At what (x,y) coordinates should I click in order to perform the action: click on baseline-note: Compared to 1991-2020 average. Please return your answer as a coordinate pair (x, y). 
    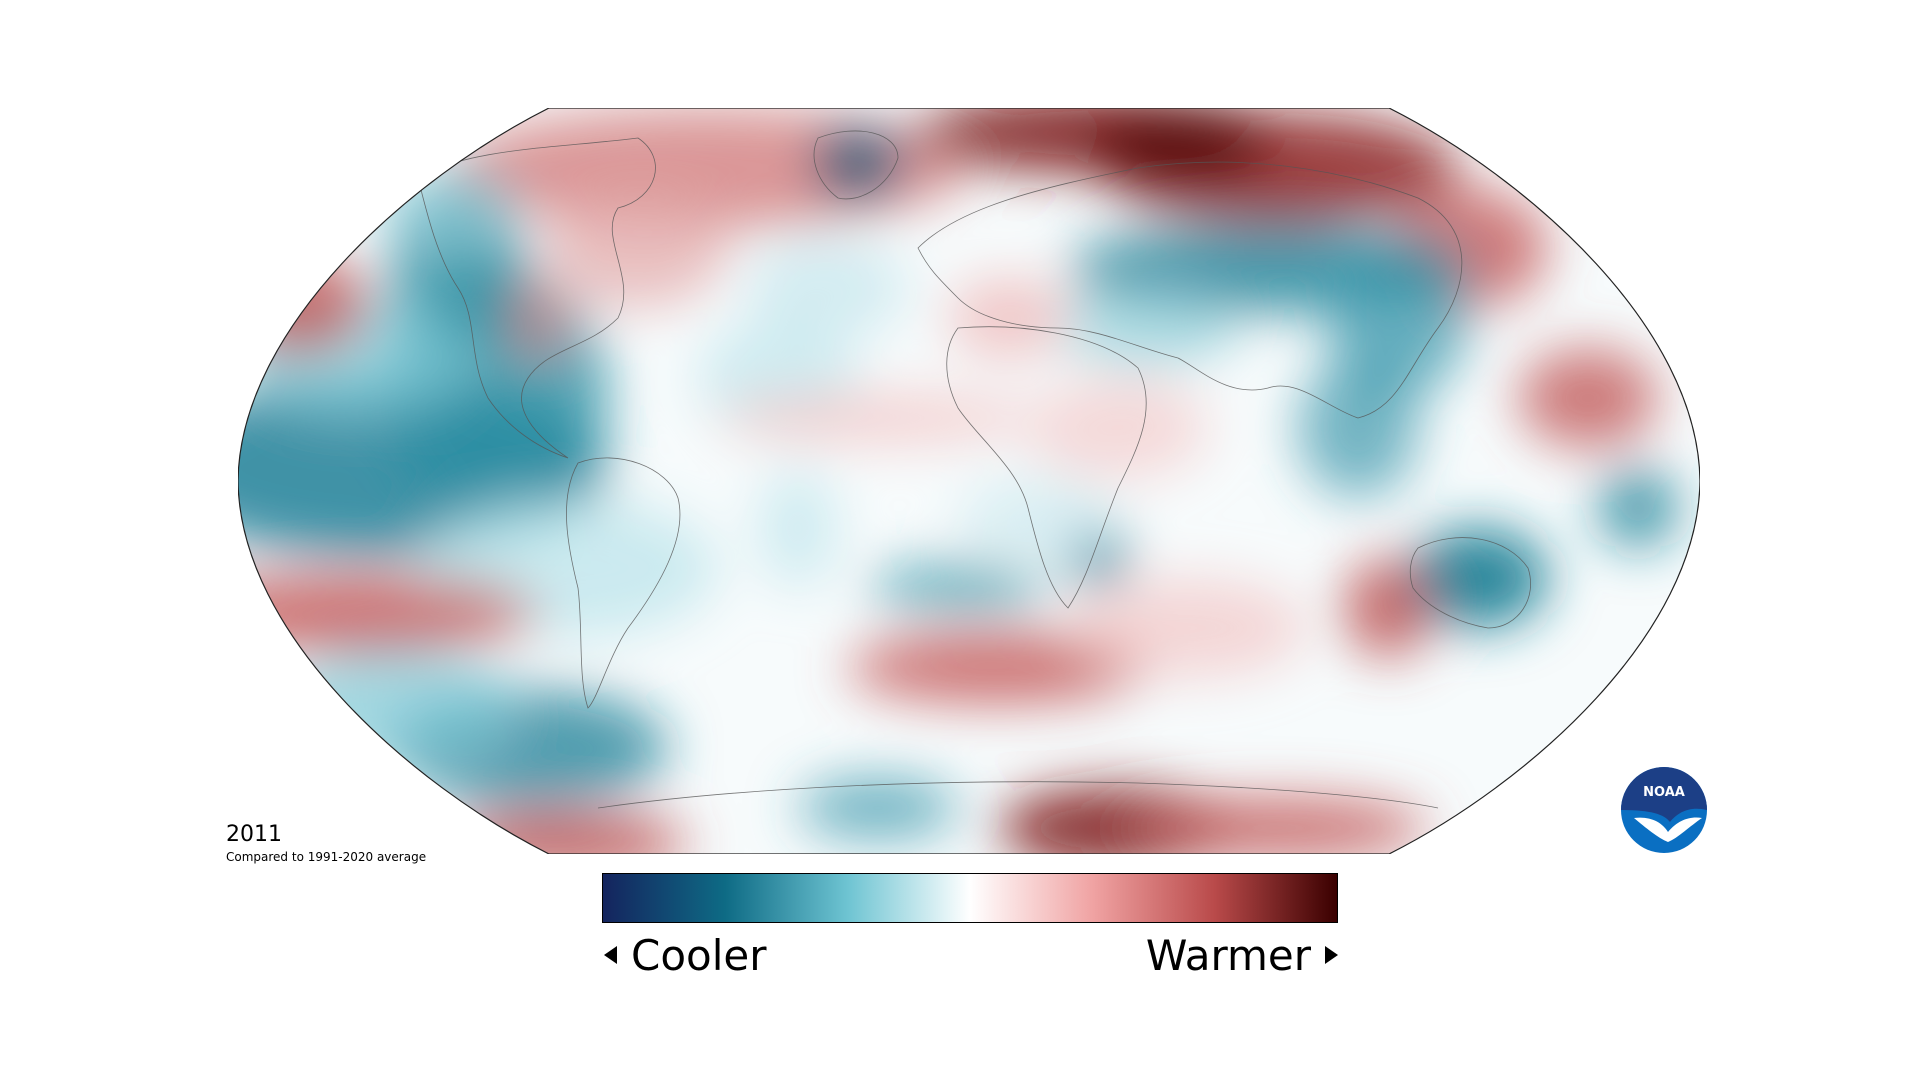
    Looking at the image, I should click on (326, 857).